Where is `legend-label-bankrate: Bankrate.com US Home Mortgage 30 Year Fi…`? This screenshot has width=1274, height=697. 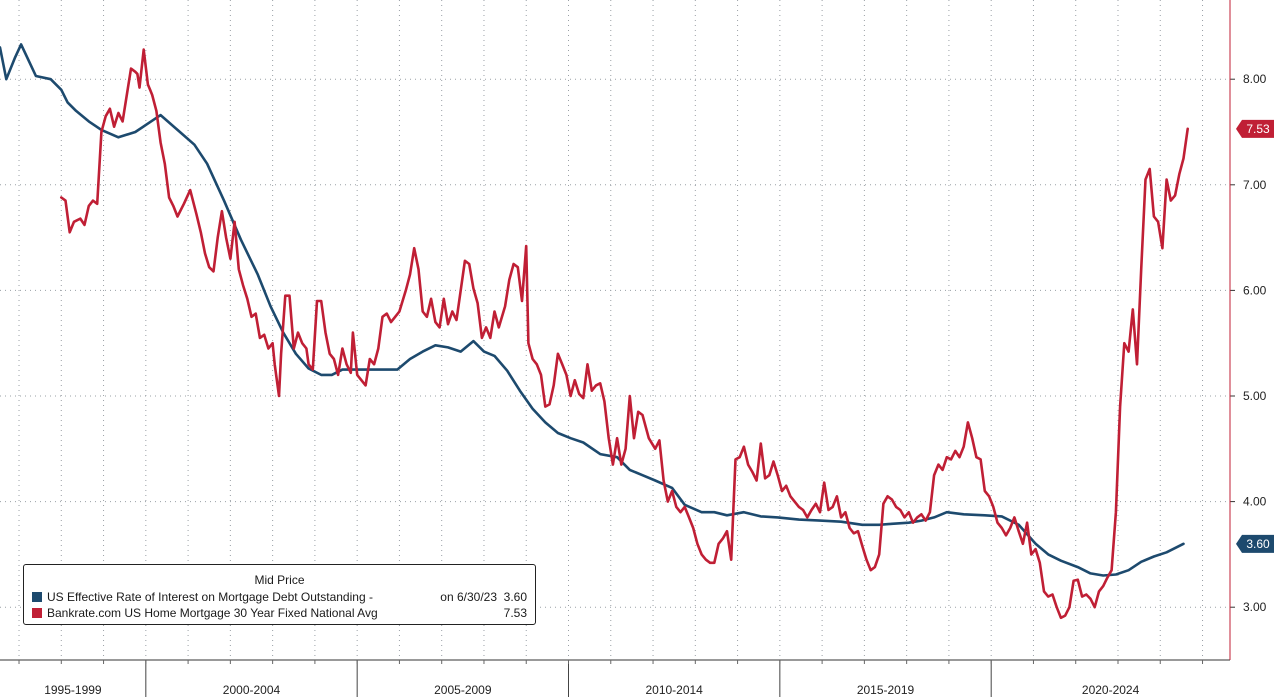
legend-label-bankrate: Bankrate.com US Home Mortgage 30 Year Fi… is located at coordinates (212, 612).